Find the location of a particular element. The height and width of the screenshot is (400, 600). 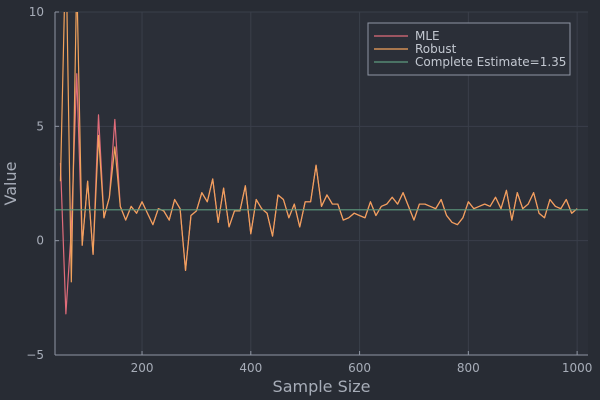

legend-label-complete-estimate: Complete Estimate=1.35 is located at coordinates (490, 62).